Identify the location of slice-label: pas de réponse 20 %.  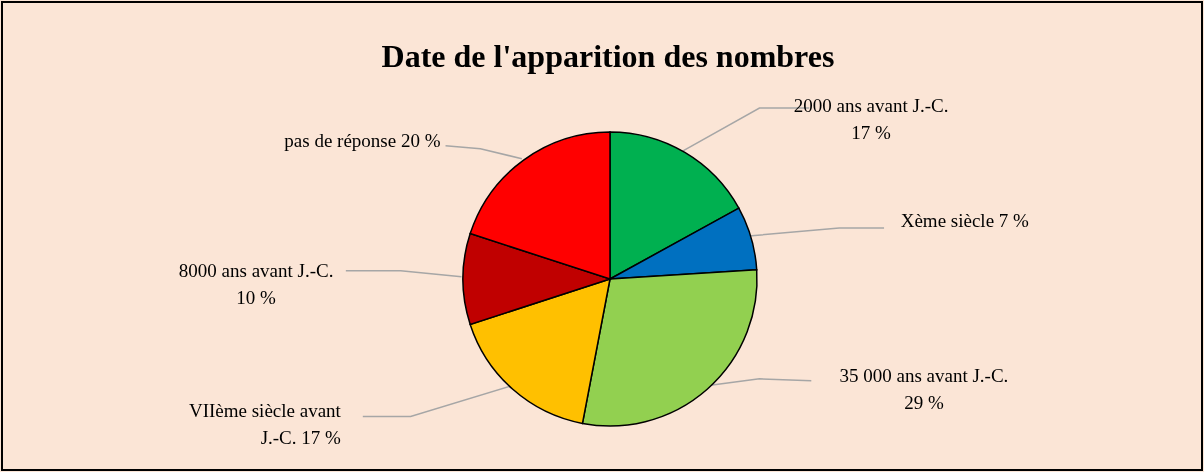
(362, 140).